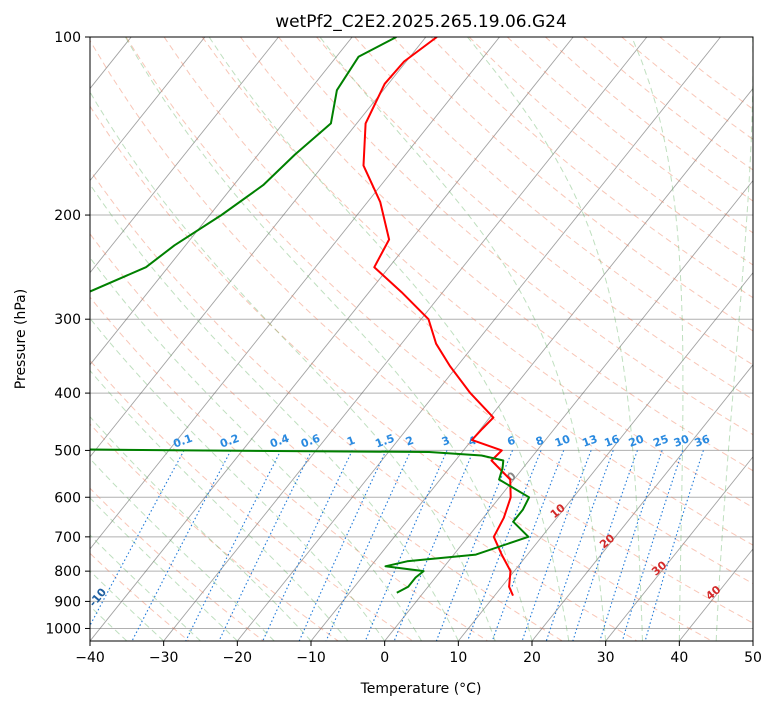 The width and height of the screenshot is (775, 708). I want to click on dry-adiabat-line, so click(177, 564).